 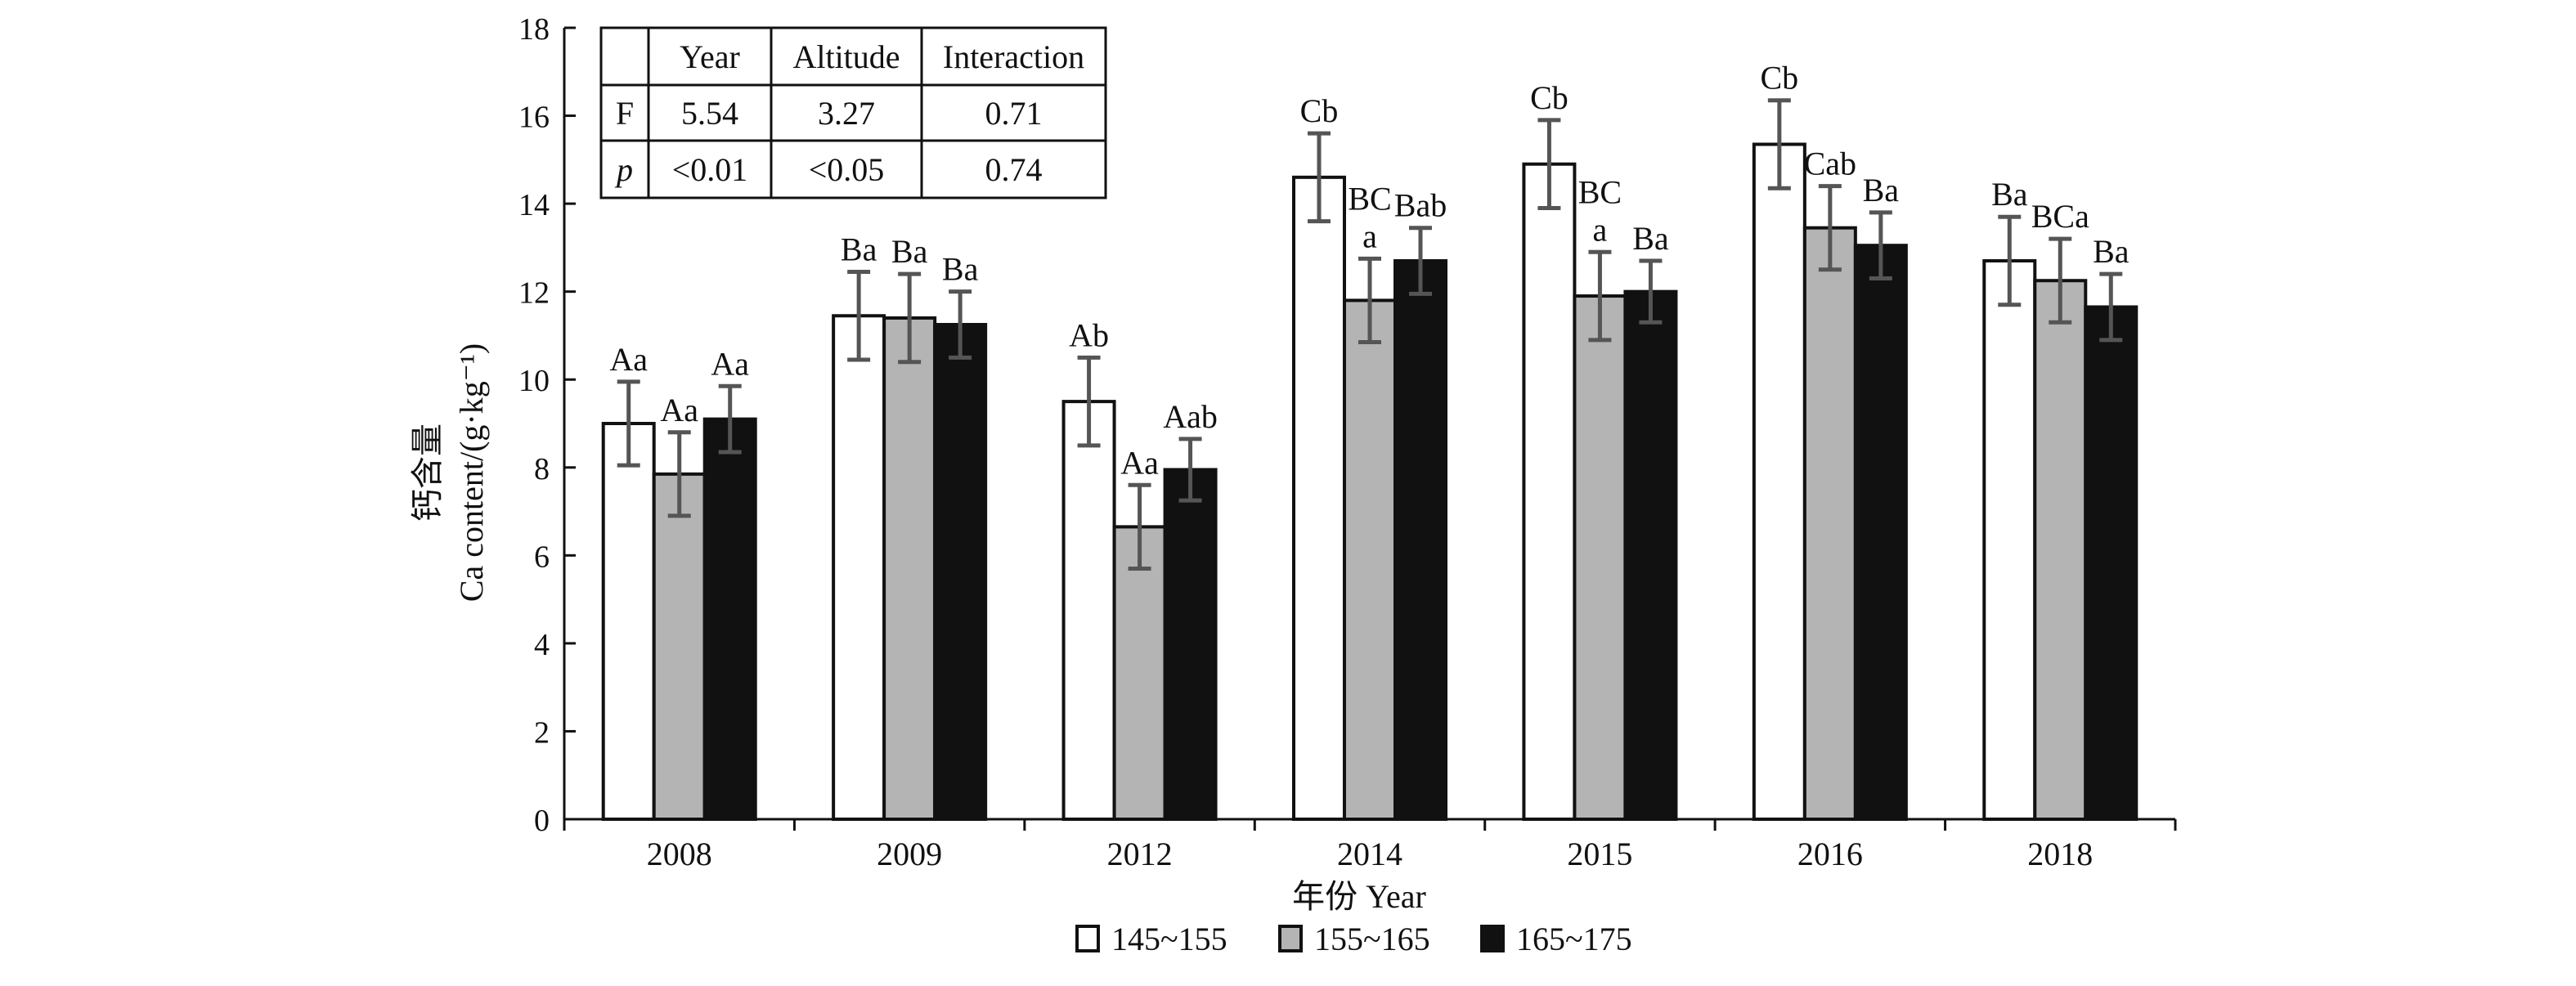 I want to click on table-cell: p, so click(x=623, y=170).